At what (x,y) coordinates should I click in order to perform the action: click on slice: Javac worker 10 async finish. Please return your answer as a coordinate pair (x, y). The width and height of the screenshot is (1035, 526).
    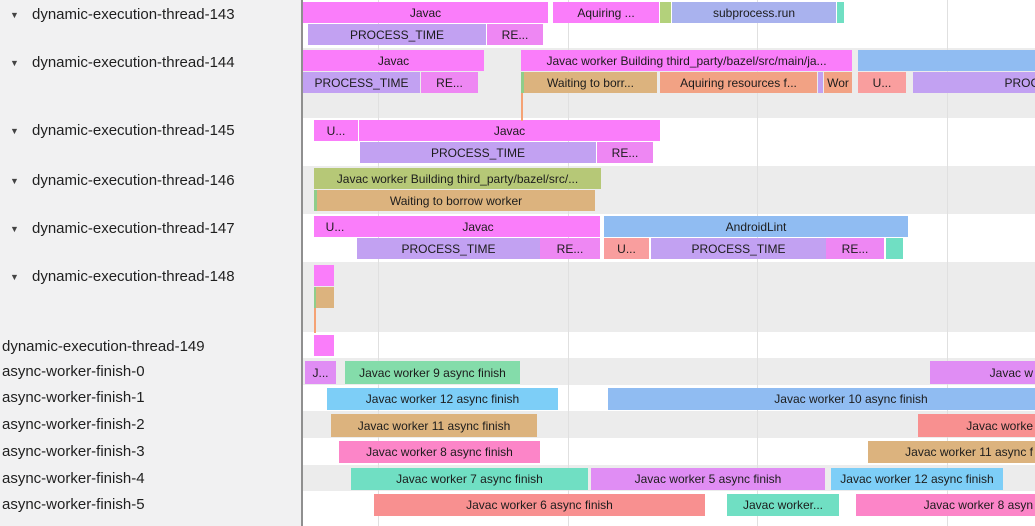
    Looking at the image, I should click on (821, 399).